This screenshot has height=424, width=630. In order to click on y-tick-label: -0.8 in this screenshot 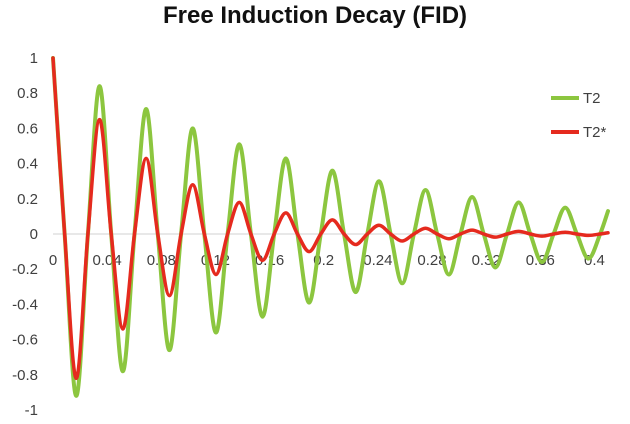, I will do `click(25, 375)`.